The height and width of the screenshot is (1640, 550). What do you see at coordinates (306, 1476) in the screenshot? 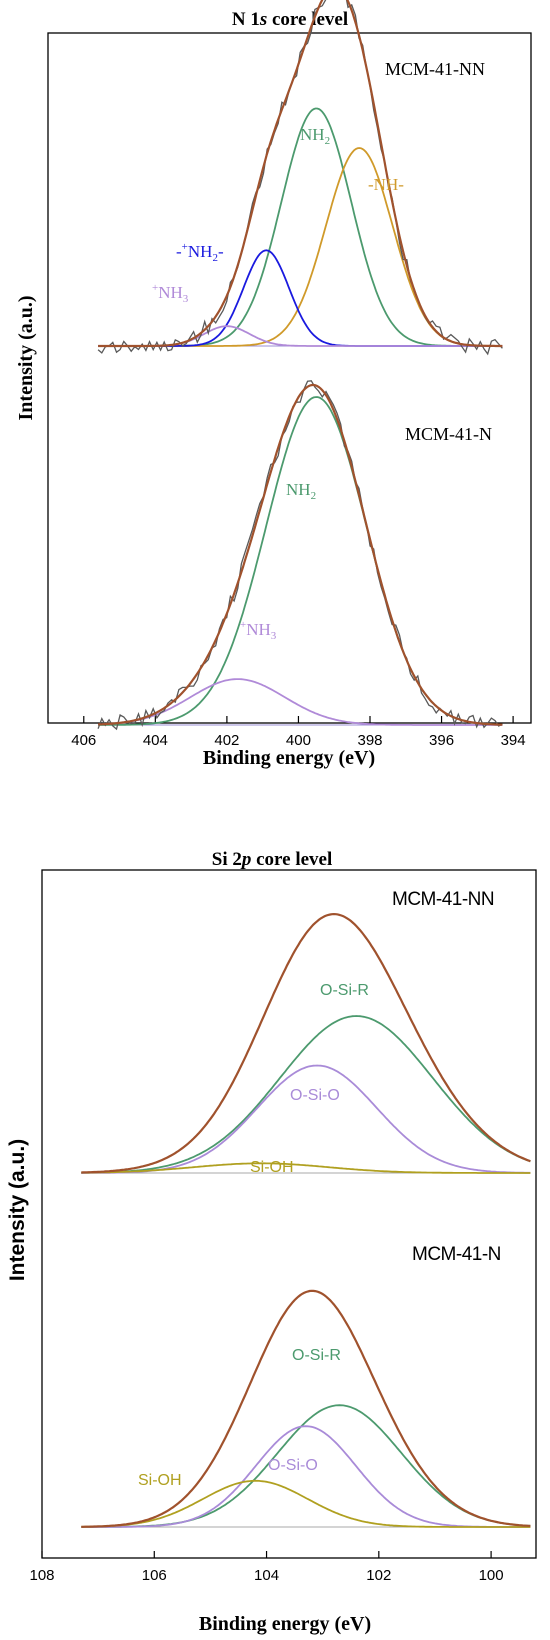
I see `component-o-si-o-mcm-41-n` at bounding box center [306, 1476].